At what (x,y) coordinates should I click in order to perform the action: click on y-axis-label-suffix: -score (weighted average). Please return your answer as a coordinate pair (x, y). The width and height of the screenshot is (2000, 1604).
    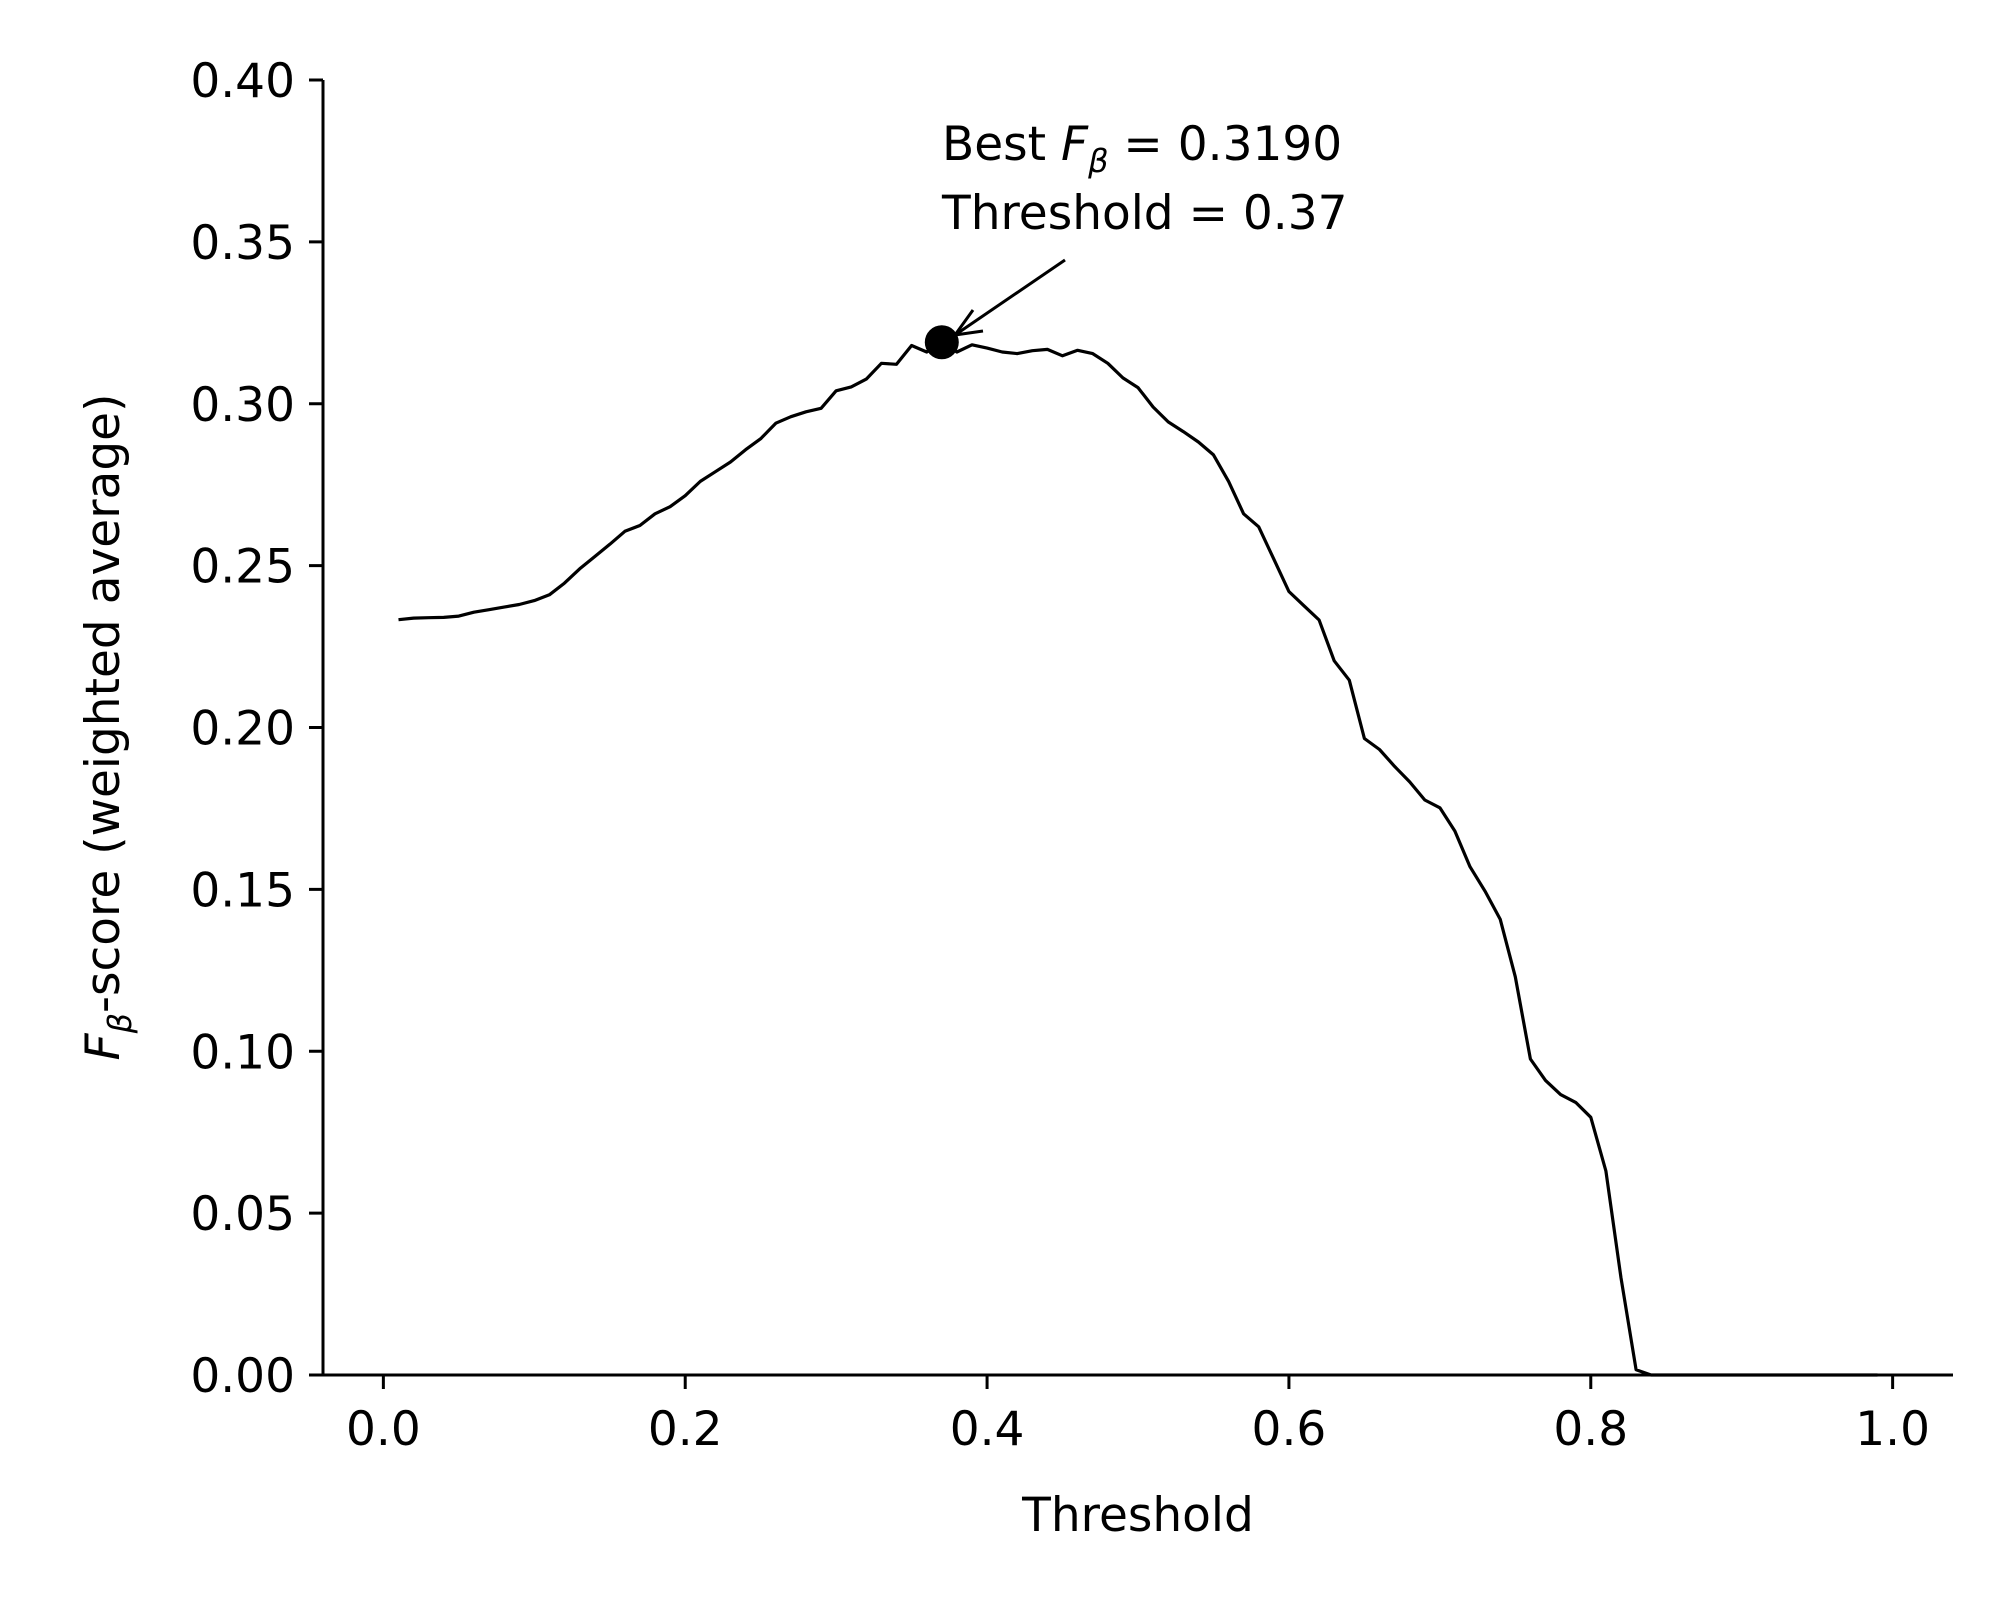
    Looking at the image, I should click on (103, 703).